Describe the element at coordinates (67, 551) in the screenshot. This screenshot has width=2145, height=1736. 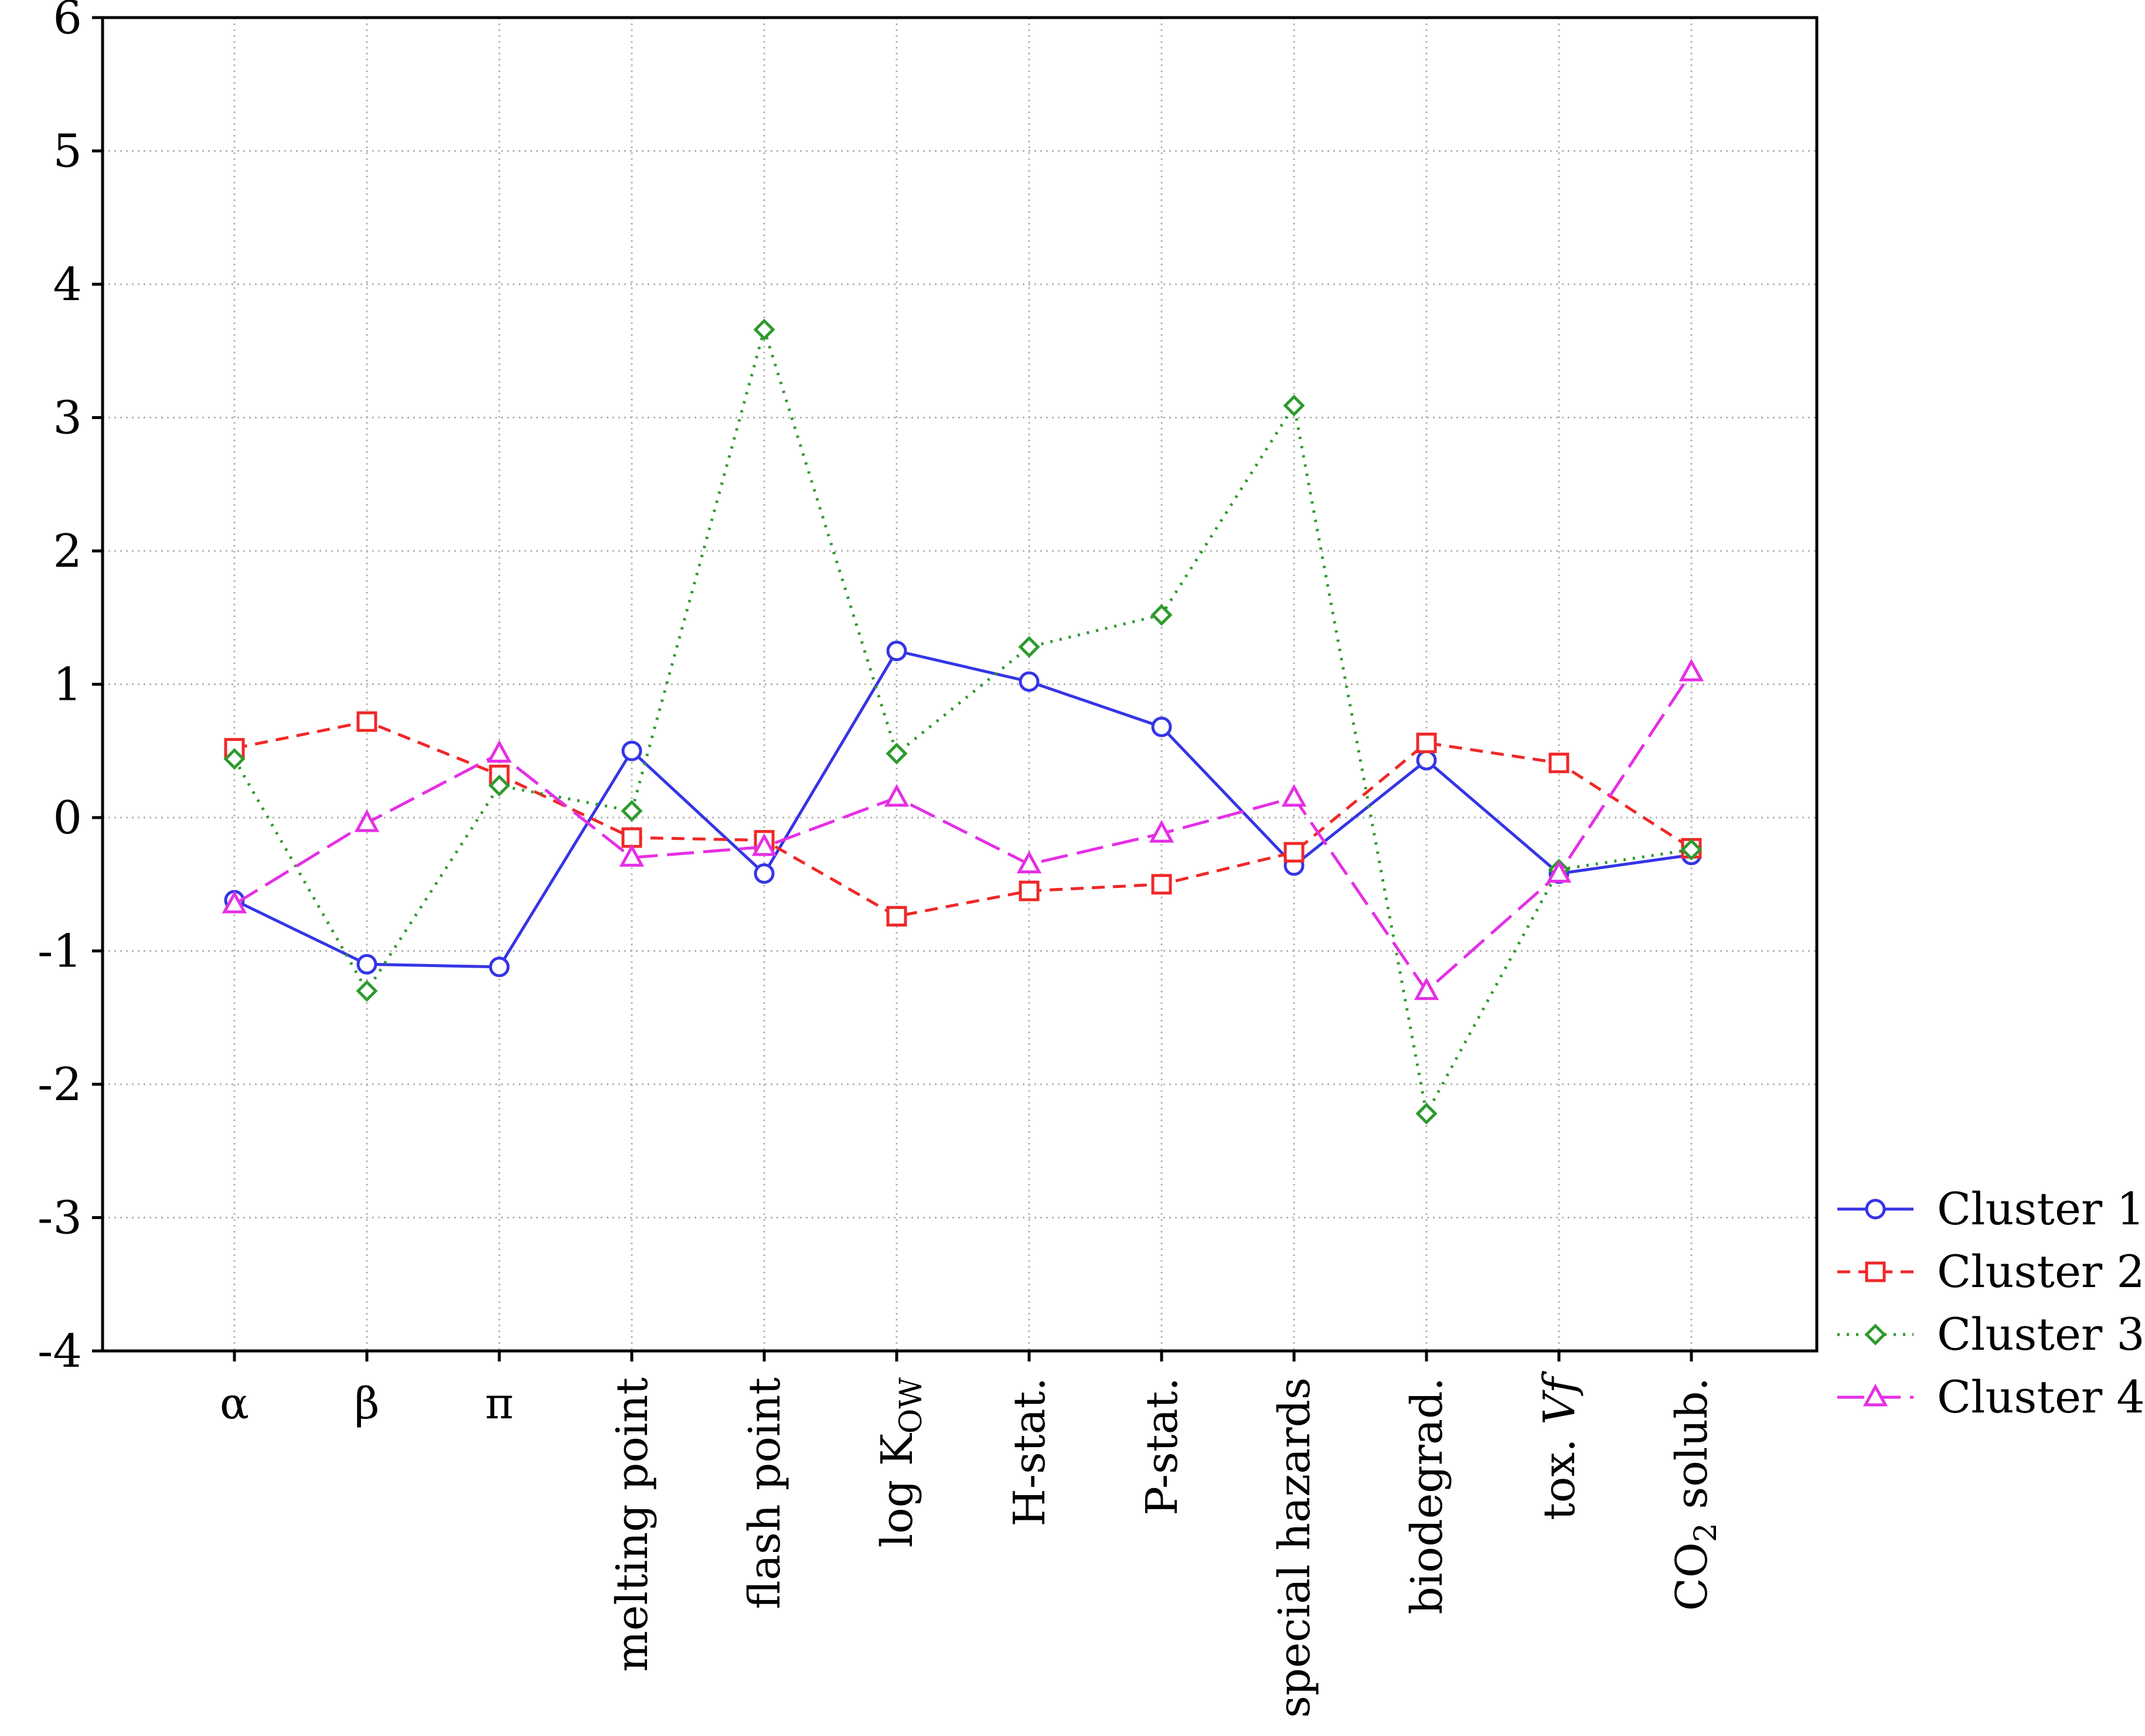
I see `y-tick-label: 2` at that location.